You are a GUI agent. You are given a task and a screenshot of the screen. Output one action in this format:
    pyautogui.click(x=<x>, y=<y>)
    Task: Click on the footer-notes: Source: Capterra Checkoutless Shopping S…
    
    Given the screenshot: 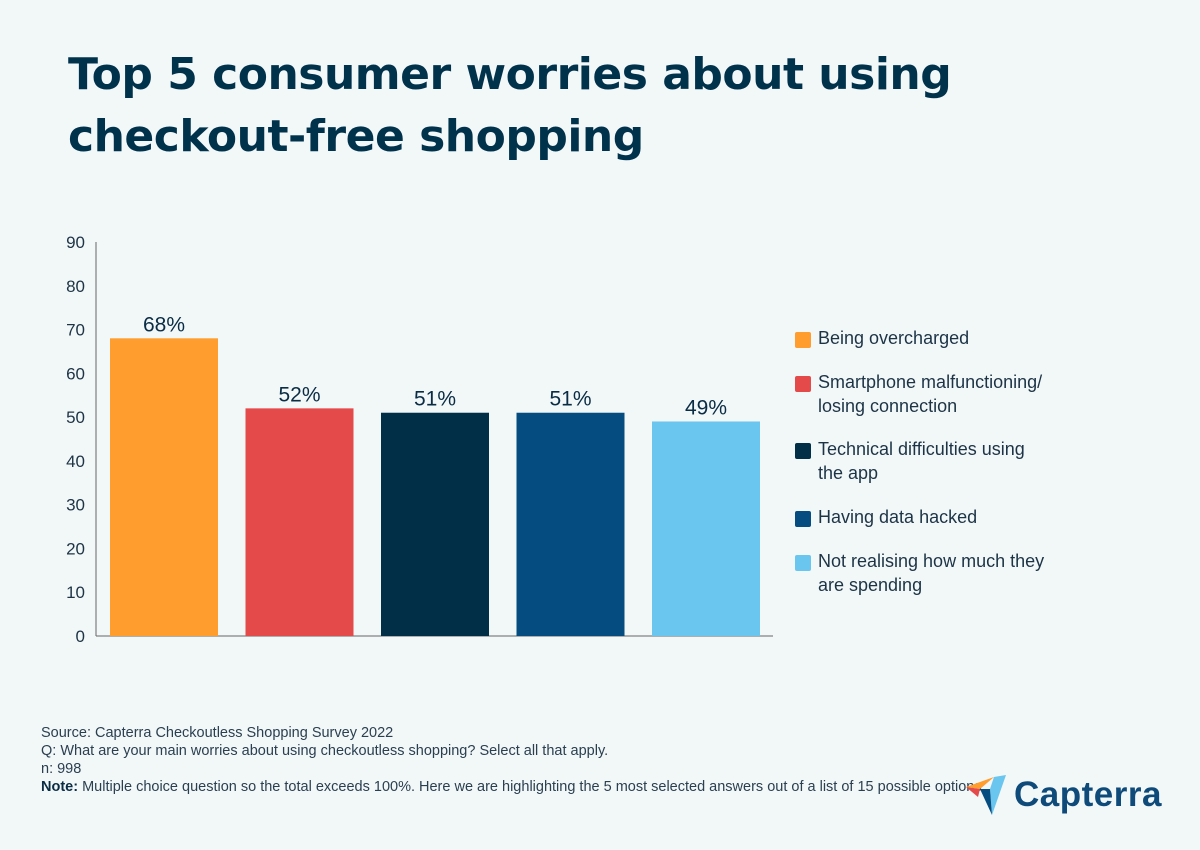 What is the action you would take?
    pyautogui.click(x=513, y=760)
    